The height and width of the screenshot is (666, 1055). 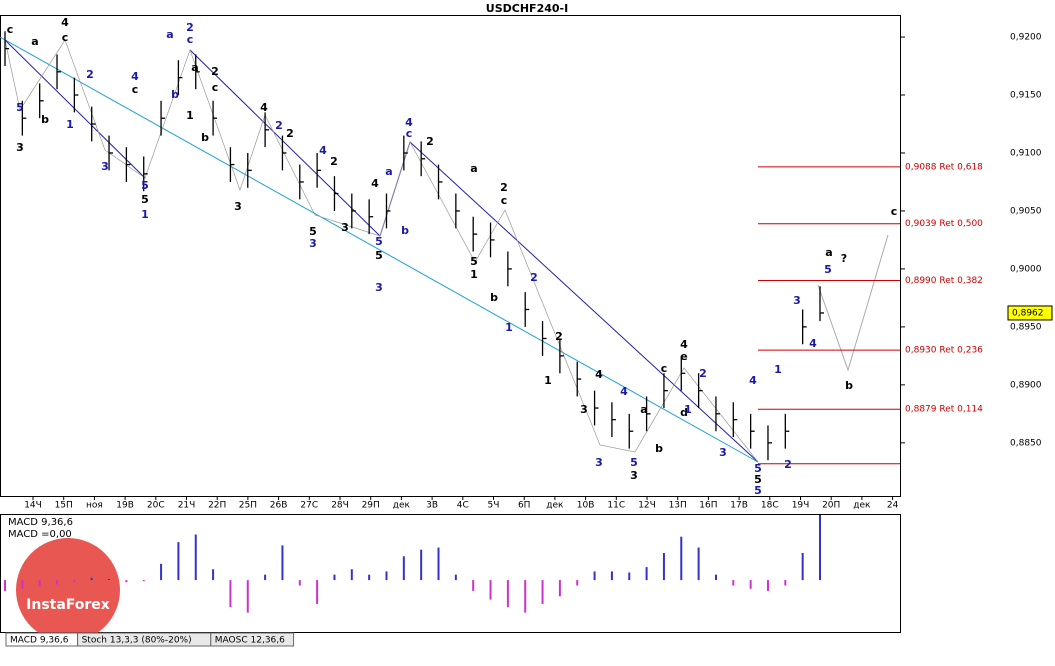 What do you see at coordinates (40, 534) in the screenshot?
I see `macd-value: MACD =0,00` at bounding box center [40, 534].